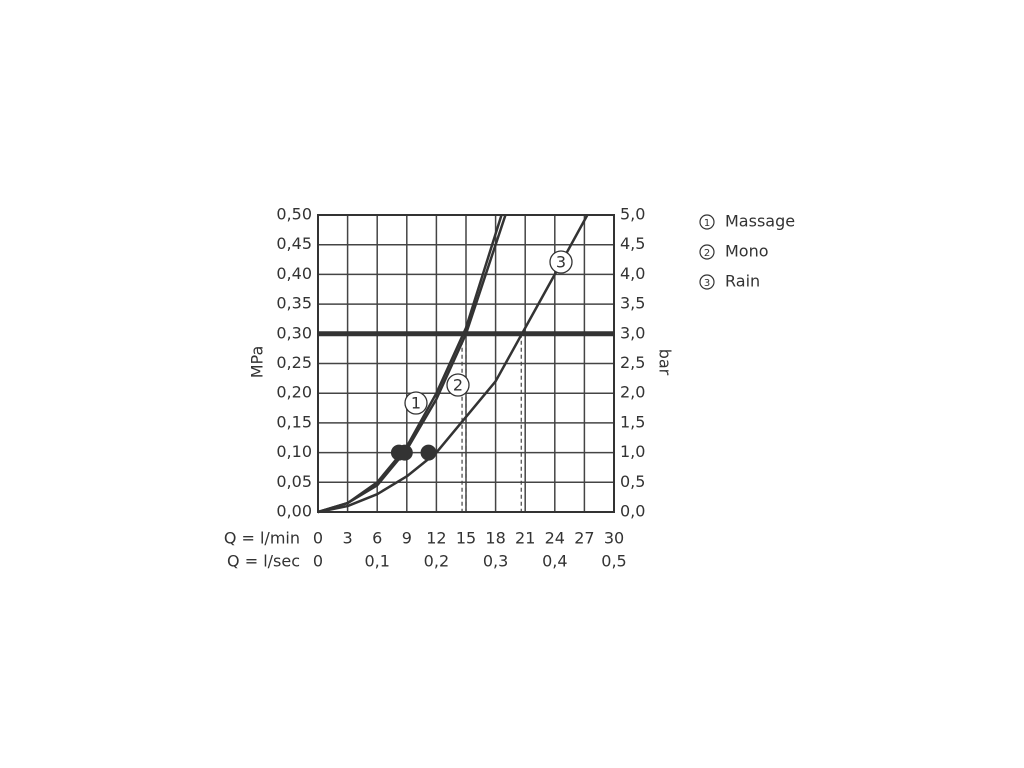 The image size is (1024, 768). I want to click on curve-label: 3, so click(561, 262).